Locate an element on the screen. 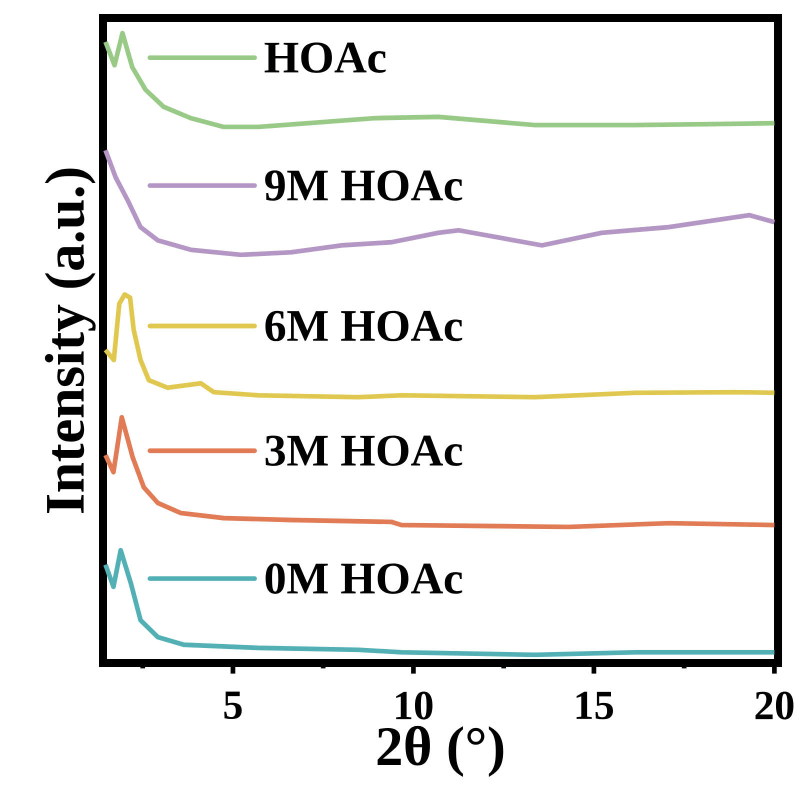 The height and width of the screenshot is (812, 801). legend-label: 9M HOAc is located at coordinates (363, 185).